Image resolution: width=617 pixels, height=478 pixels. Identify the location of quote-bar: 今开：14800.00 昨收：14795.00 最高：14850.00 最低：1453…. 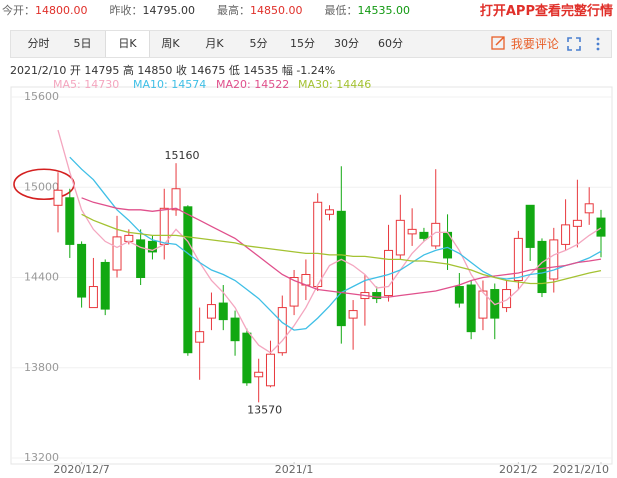
(217, 10).